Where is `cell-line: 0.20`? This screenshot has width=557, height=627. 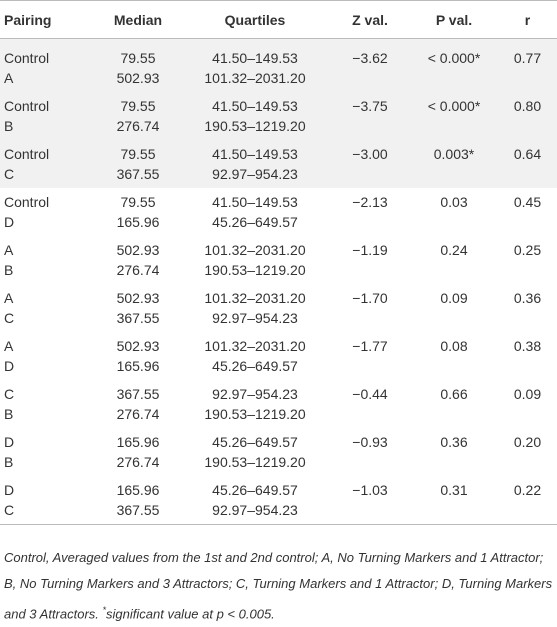 cell-line: 0.20 is located at coordinates (527, 442).